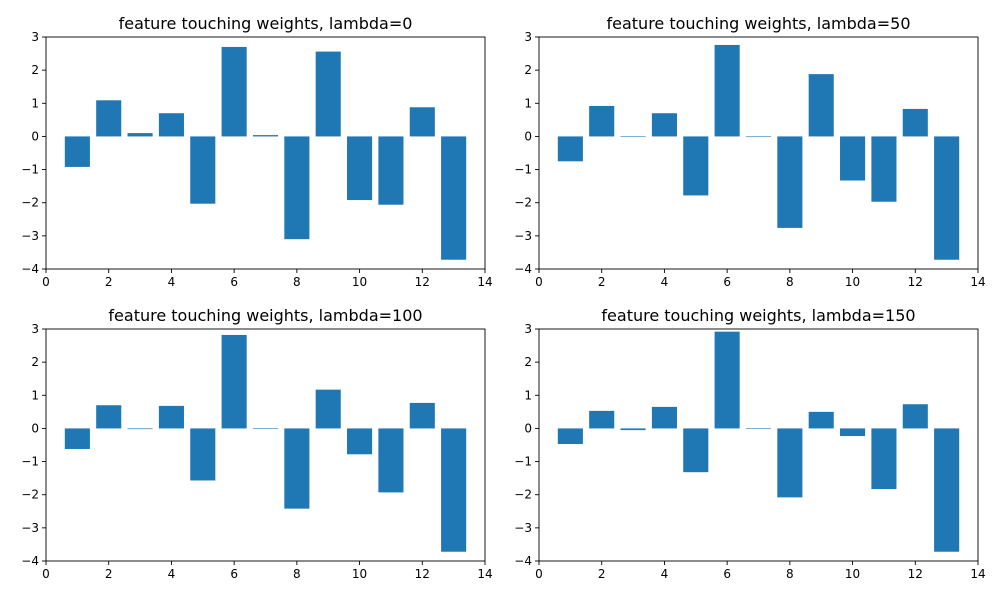  What do you see at coordinates (30, 203) in the screenshot?
I see `y-tick-label: −2` at bounding box center [30, 203].